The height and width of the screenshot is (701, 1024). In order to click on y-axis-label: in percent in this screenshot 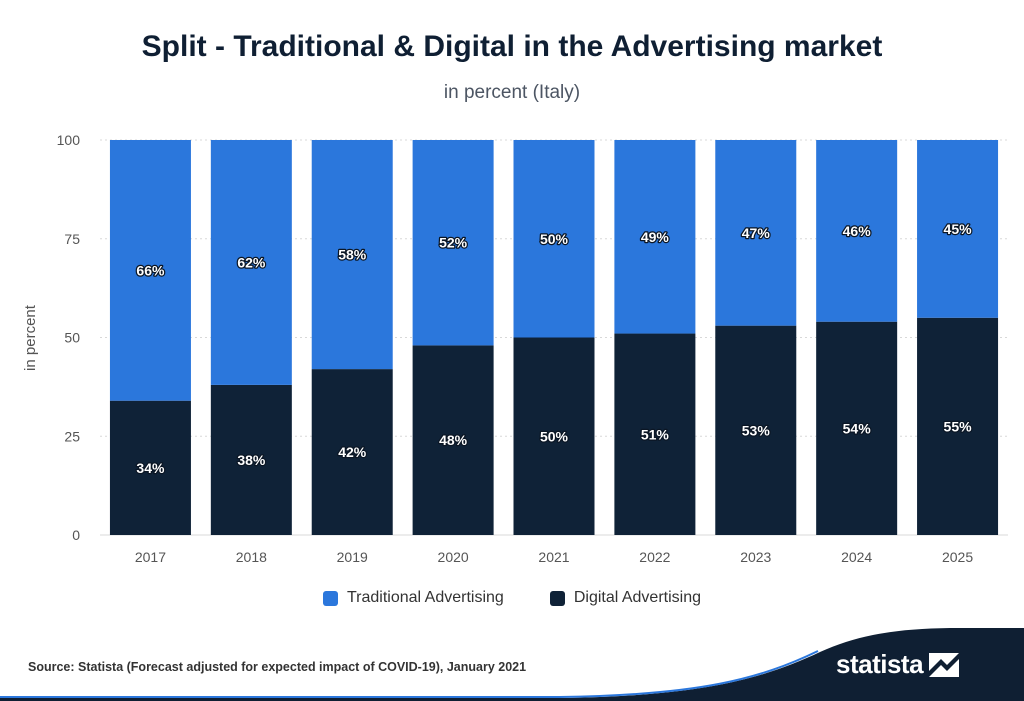, I will do `click(30, 337)`.